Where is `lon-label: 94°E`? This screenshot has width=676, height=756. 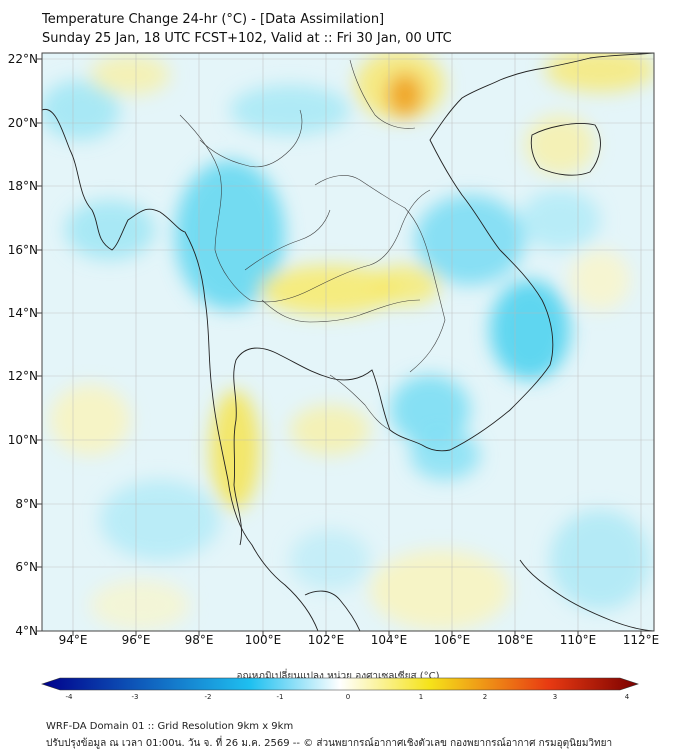 lon-label: 94°E is located at coordinates (73, 640).